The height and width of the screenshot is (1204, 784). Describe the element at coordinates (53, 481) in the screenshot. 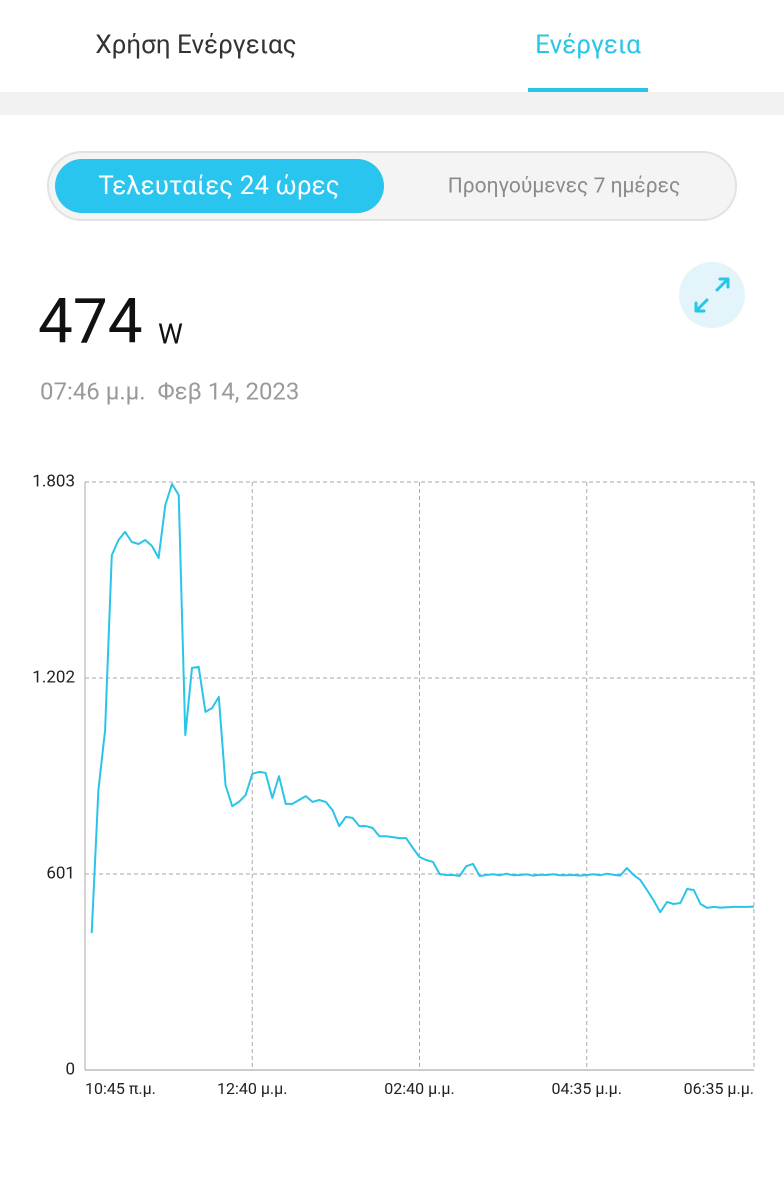

I see `y-tick-label: 1.803` at that location.